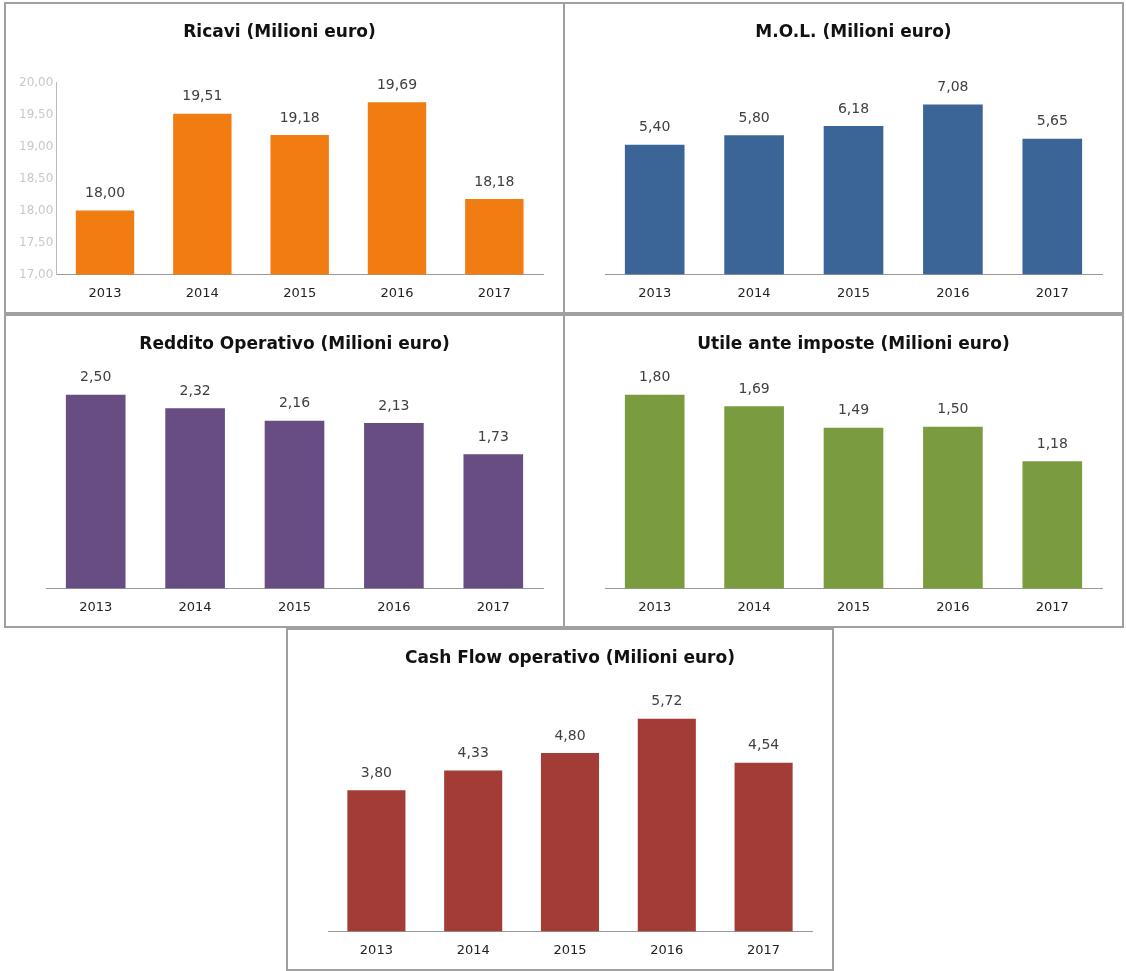 The image size is (1126, 971). What do you see at coordinates (397, 83) in the screenshot?
I see `data-label: 19,69` at bounding box center [397, 83].